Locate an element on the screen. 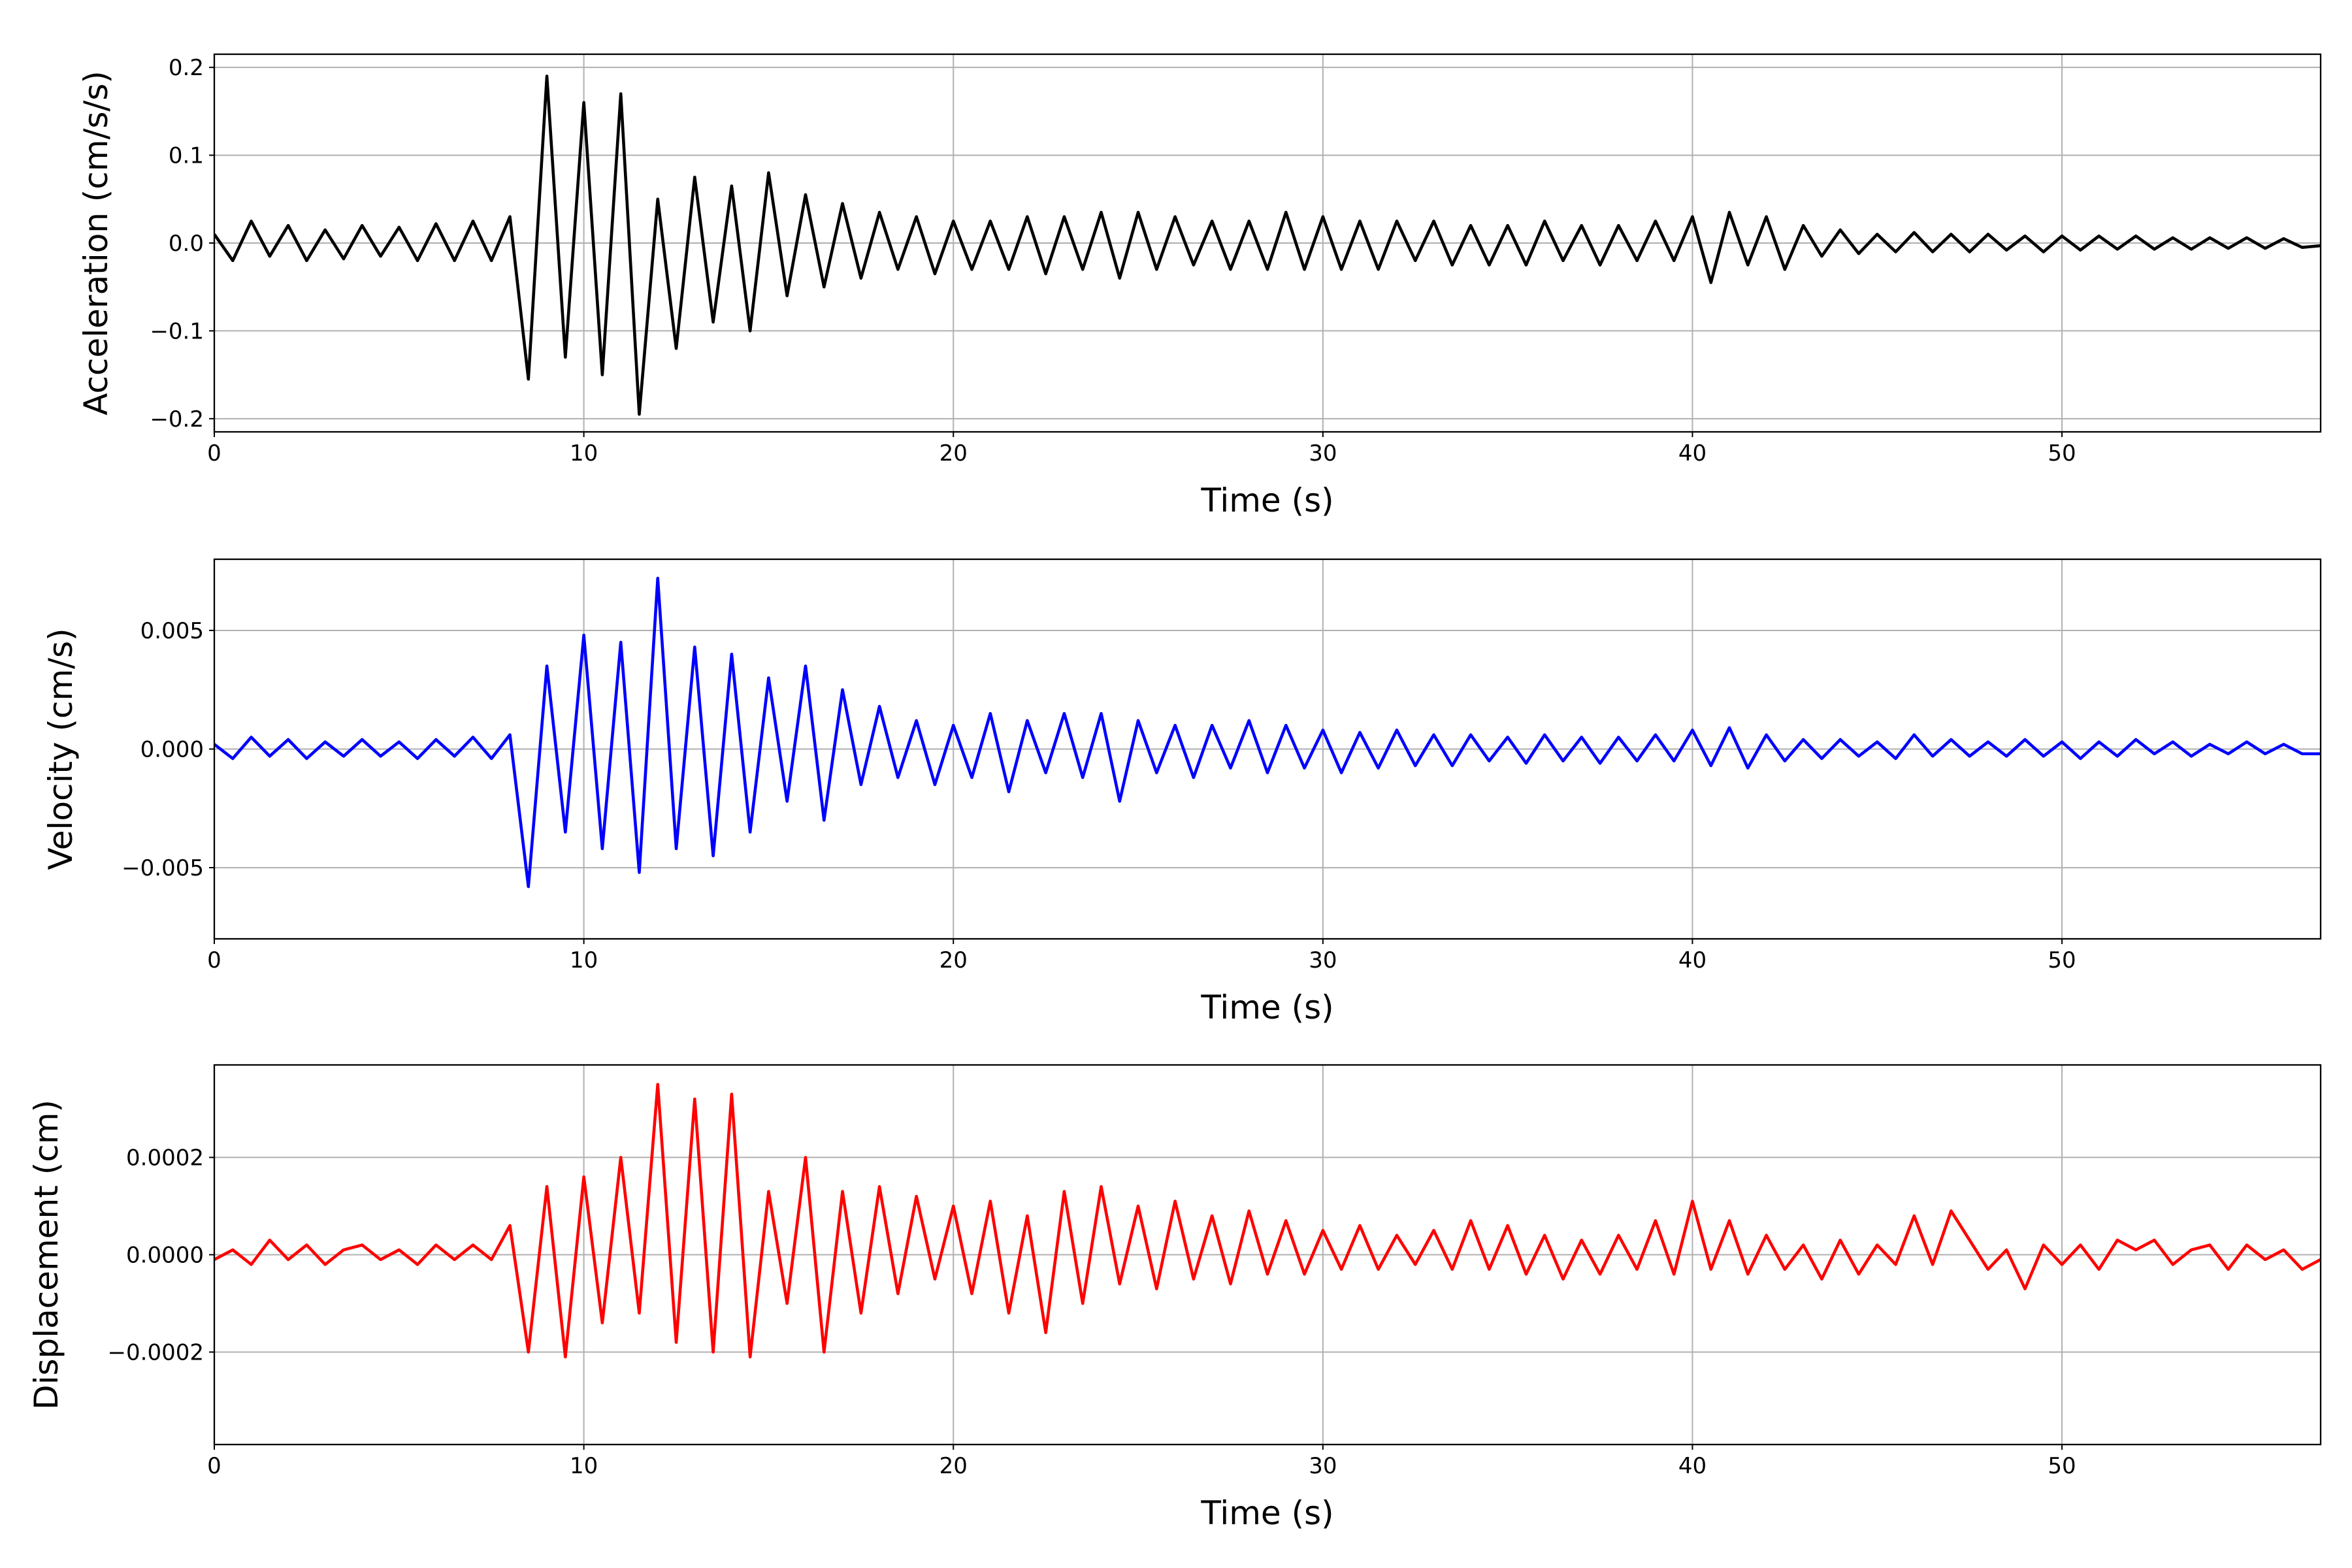 This screenshot has width=2352, height=1568. y-tick-label: −0.1 is located at coordinates (177, 331).